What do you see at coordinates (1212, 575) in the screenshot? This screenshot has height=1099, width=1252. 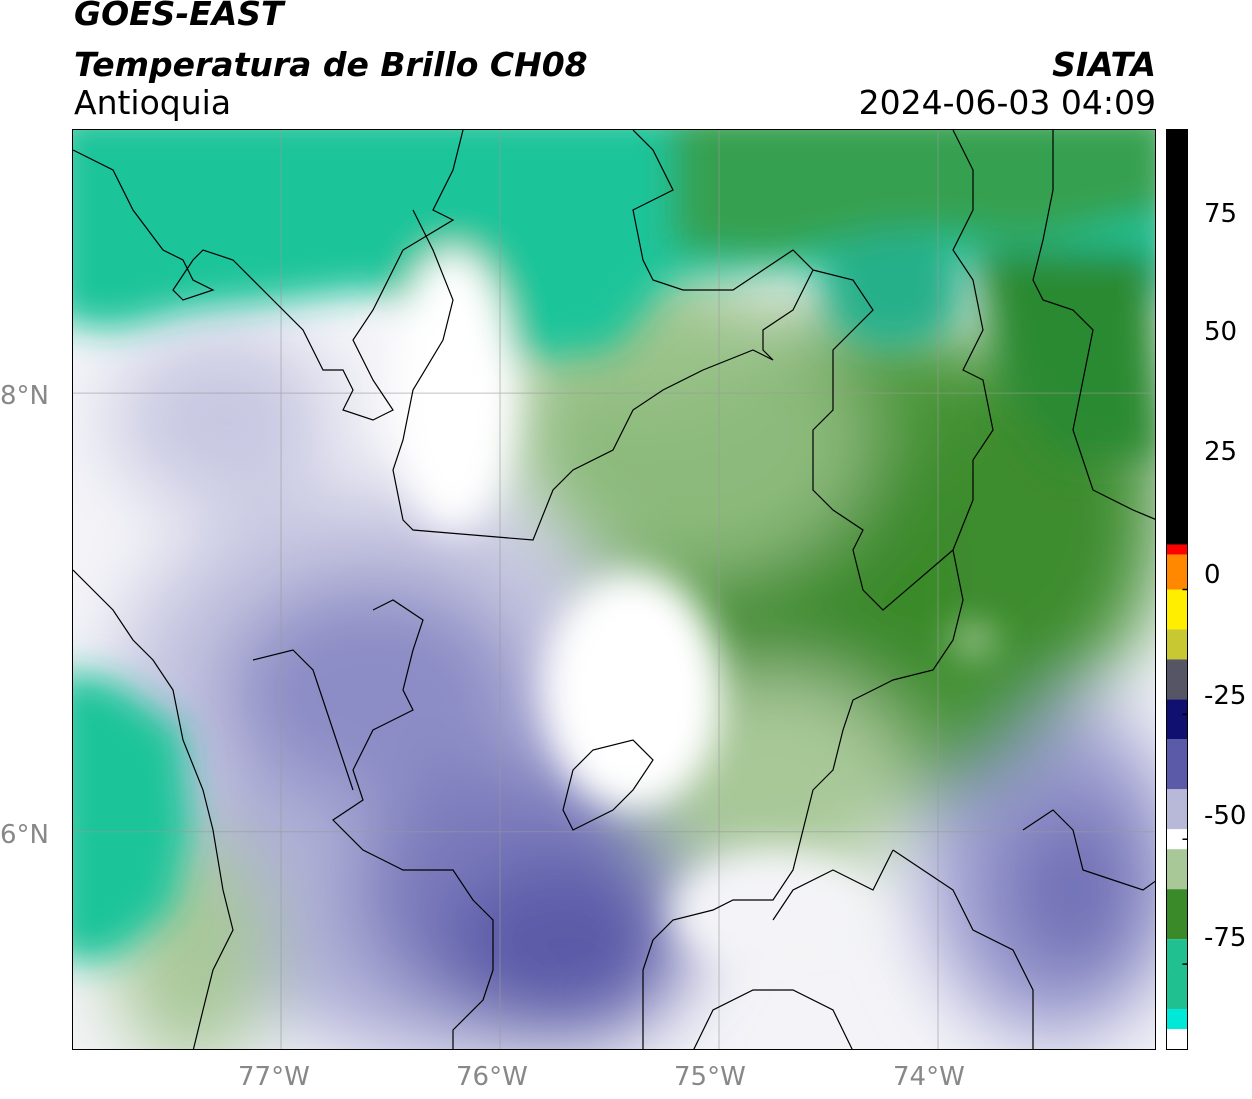 I see `colorbar-label-0: 0` at bounding box center [1212, 575].